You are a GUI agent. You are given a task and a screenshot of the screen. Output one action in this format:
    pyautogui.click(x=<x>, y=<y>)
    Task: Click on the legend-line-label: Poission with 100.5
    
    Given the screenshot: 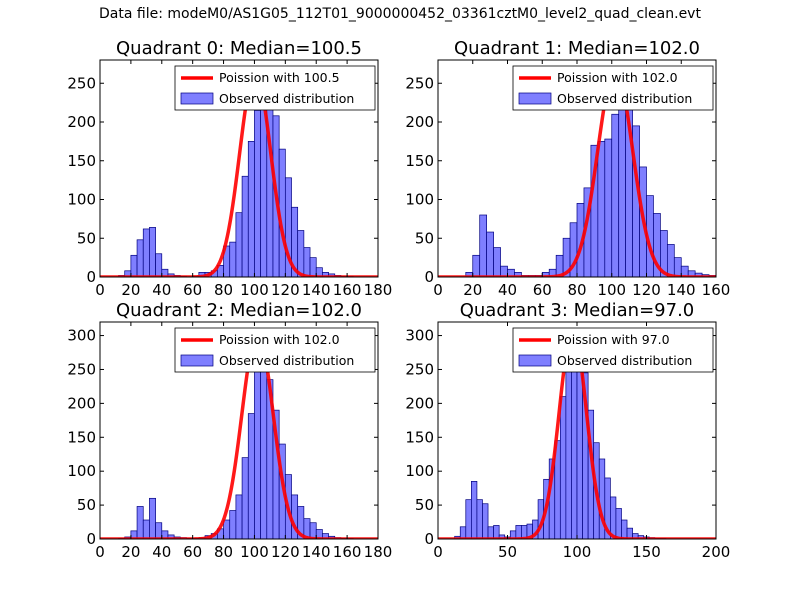 What is the action you would take?
    pyautogui.click(x=279, y=77)
    